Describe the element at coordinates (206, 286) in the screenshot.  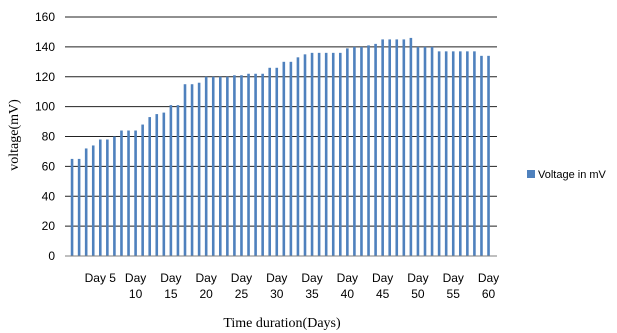
I see `x-tick-label: Day 20` at that location.